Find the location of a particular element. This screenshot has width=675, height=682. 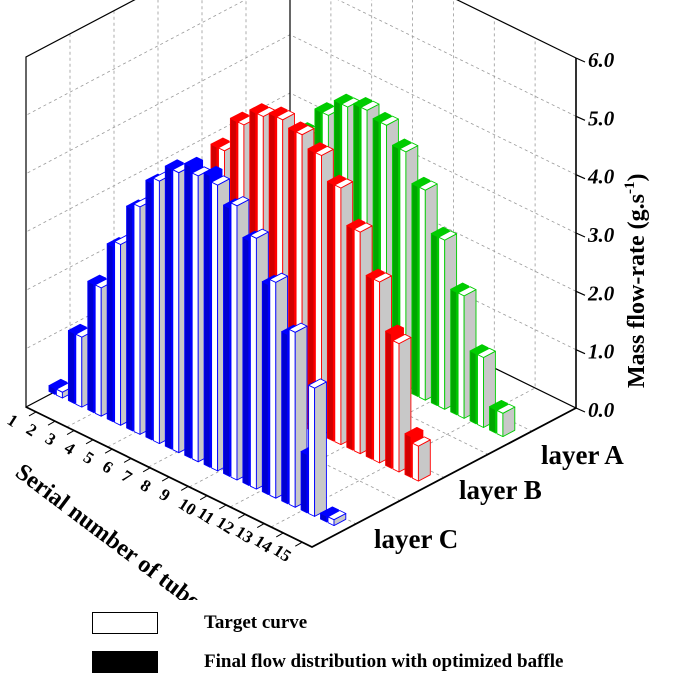

z-tick-label: 5.0 is located at coordinates (601, 118).